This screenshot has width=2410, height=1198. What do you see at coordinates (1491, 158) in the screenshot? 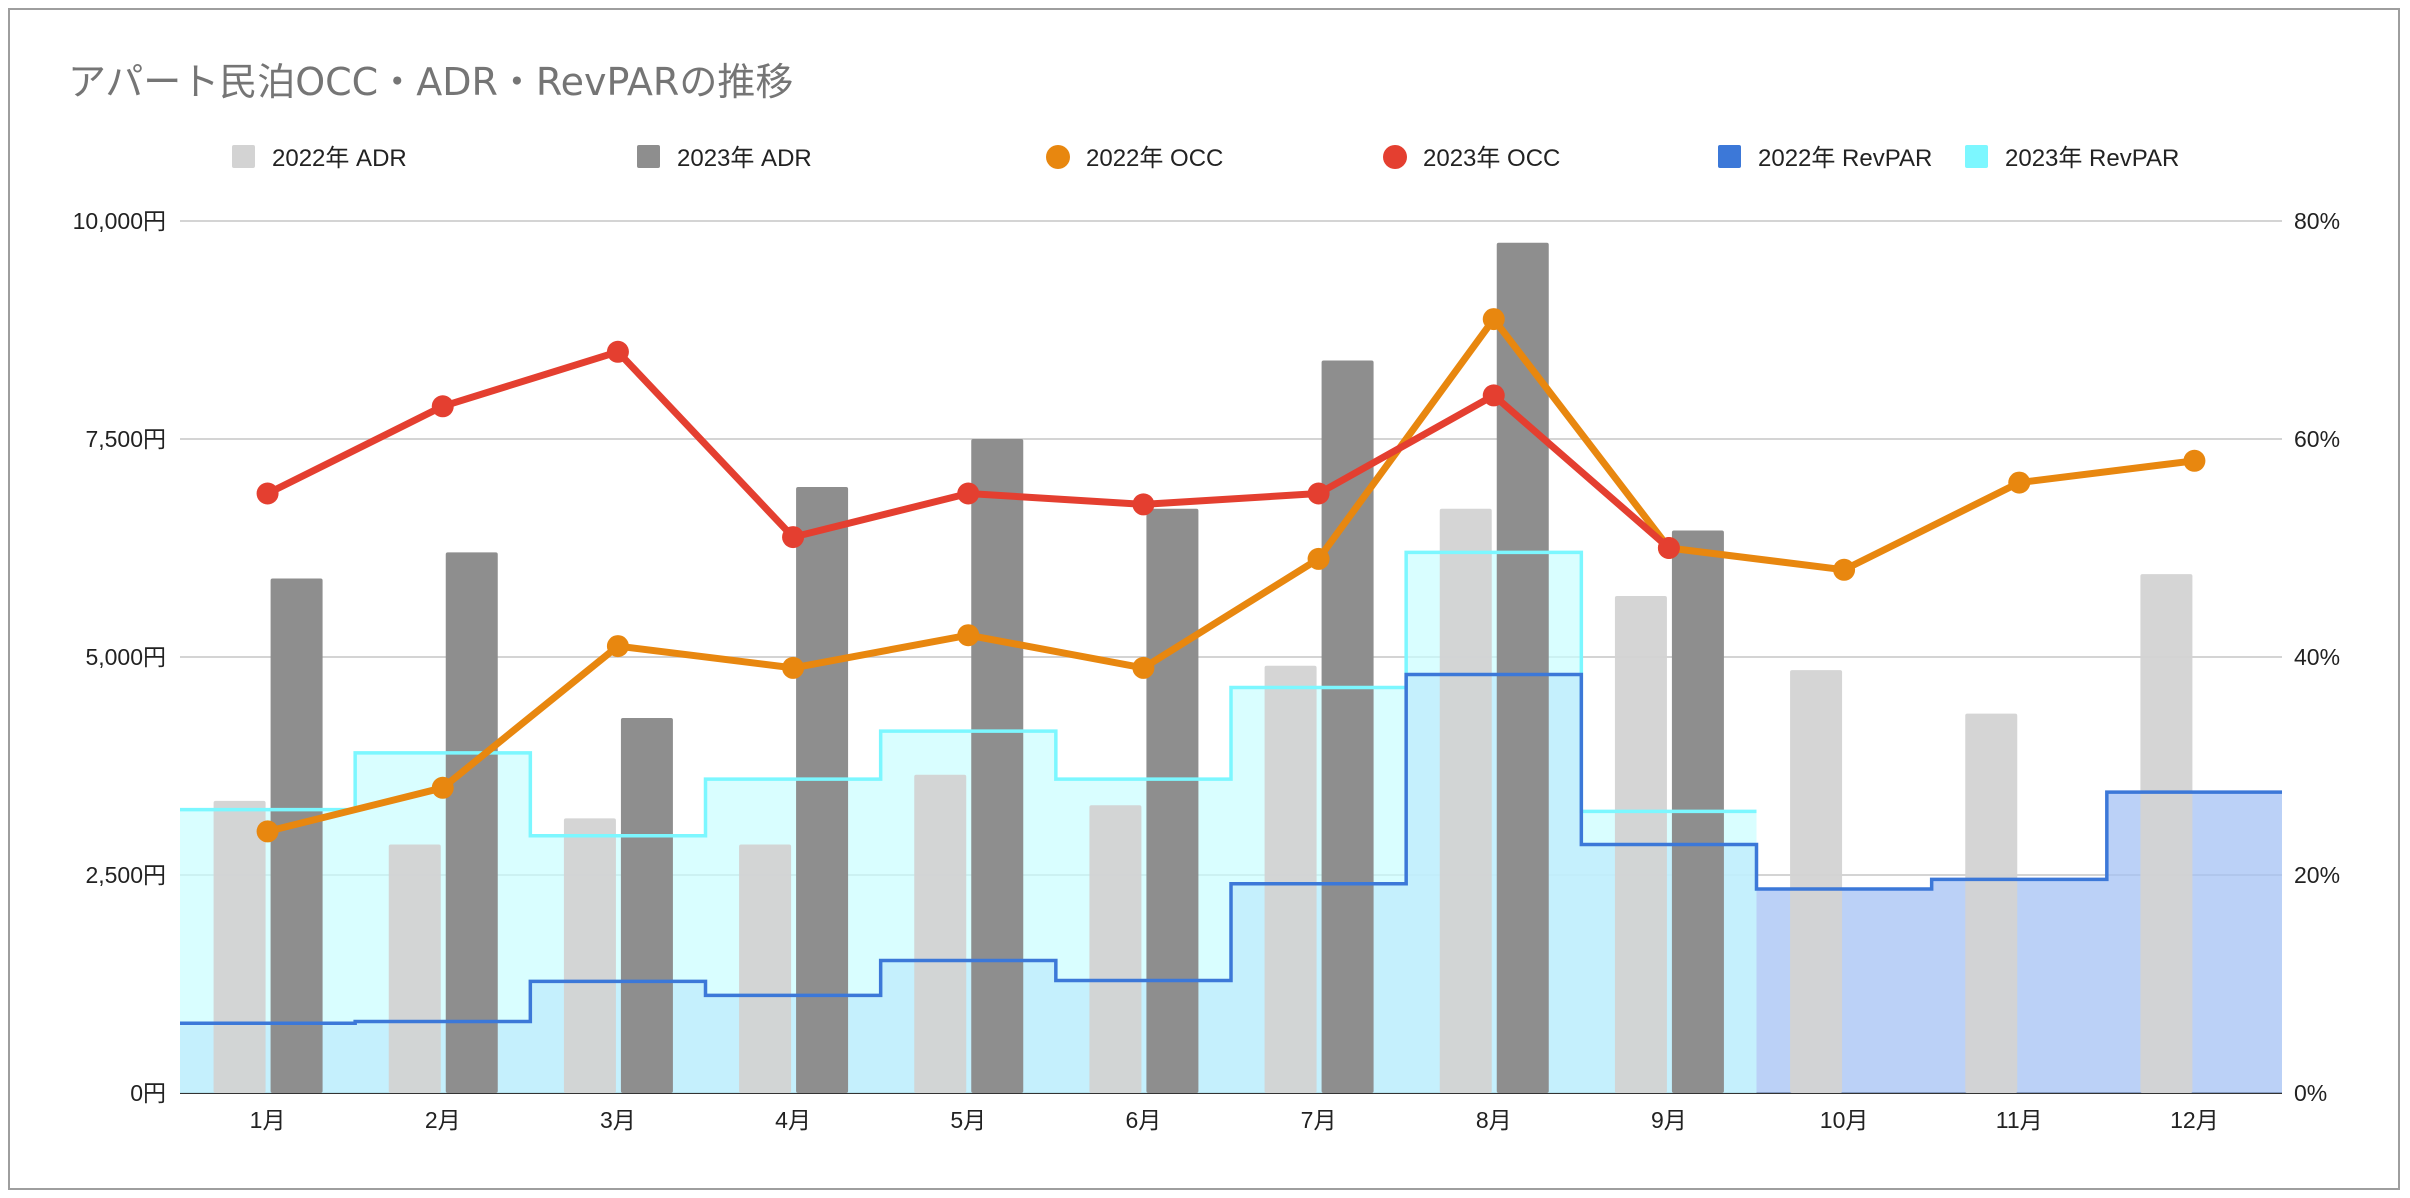
I see `legend-label: 2023年 OCC` at bounding box center [1491, 158].